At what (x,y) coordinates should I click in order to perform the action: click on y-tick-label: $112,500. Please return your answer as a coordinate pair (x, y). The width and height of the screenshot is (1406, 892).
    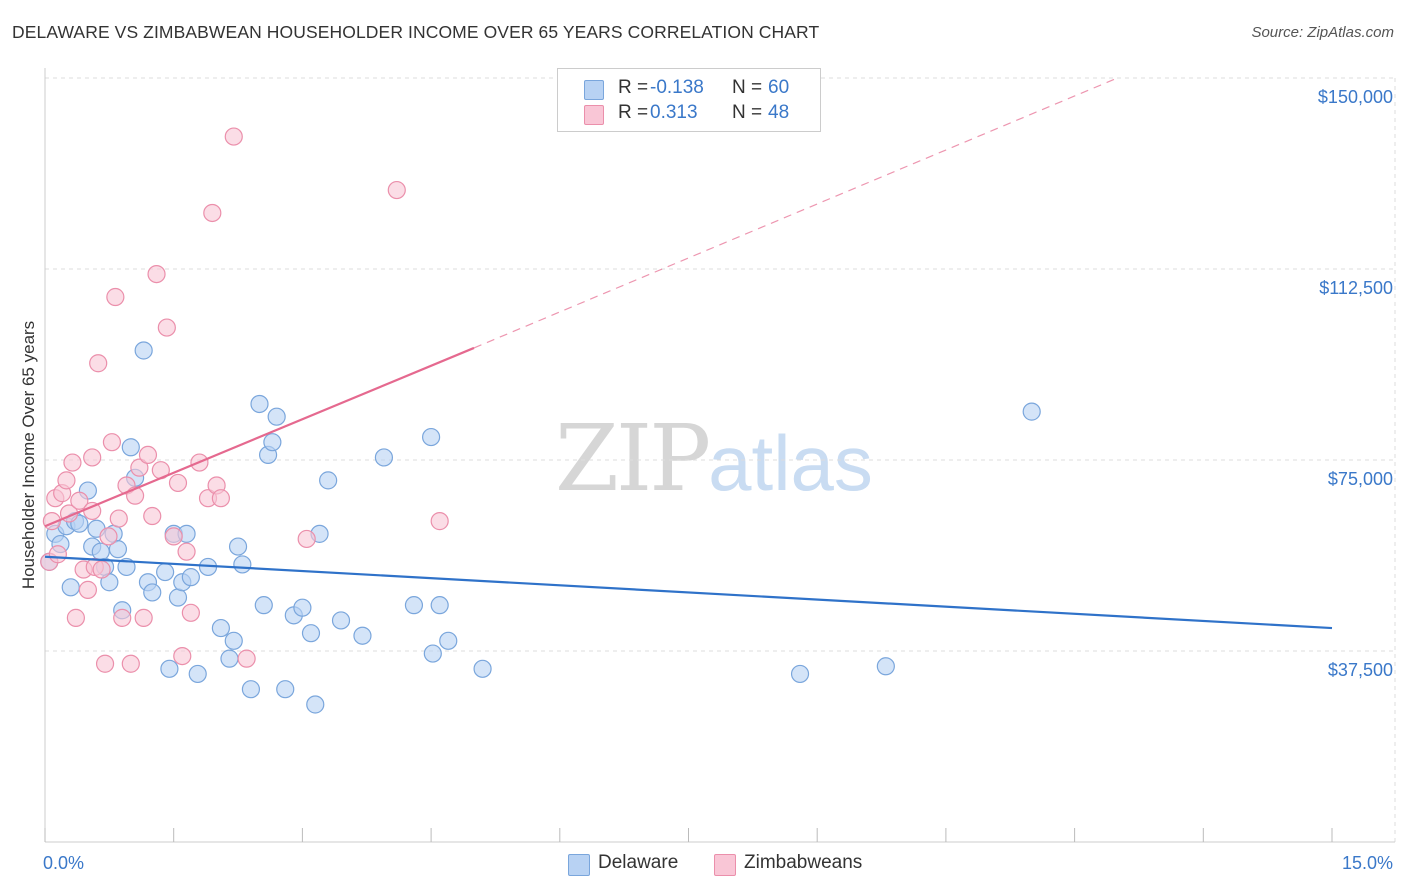
    Looking at the image, I should click on (1356, 288).